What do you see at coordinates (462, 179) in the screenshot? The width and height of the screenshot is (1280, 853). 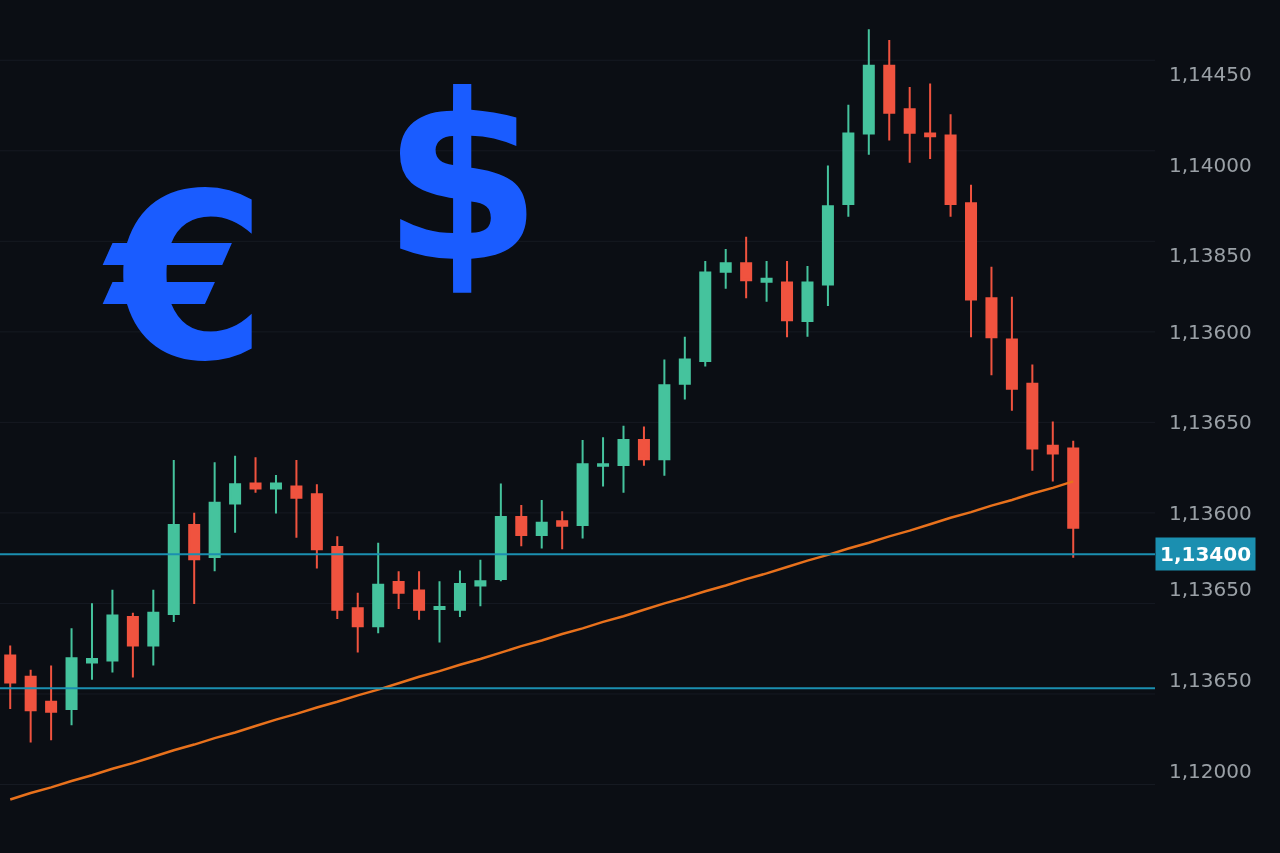 I see `annotation: $` at bounding box center [462, 179].